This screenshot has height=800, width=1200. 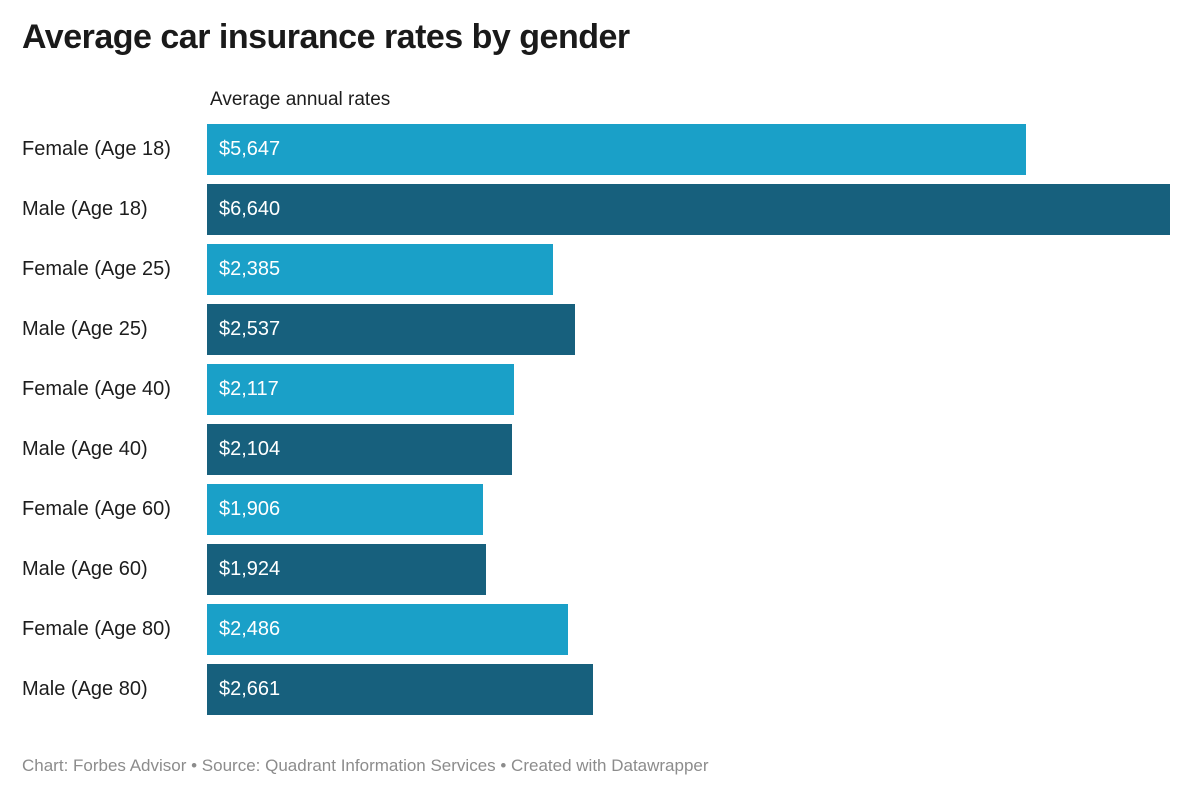 What do you see at coordinates (360, 389) in the screenshot?
I see `bar: $2,117` at bounding box center [360, 389].